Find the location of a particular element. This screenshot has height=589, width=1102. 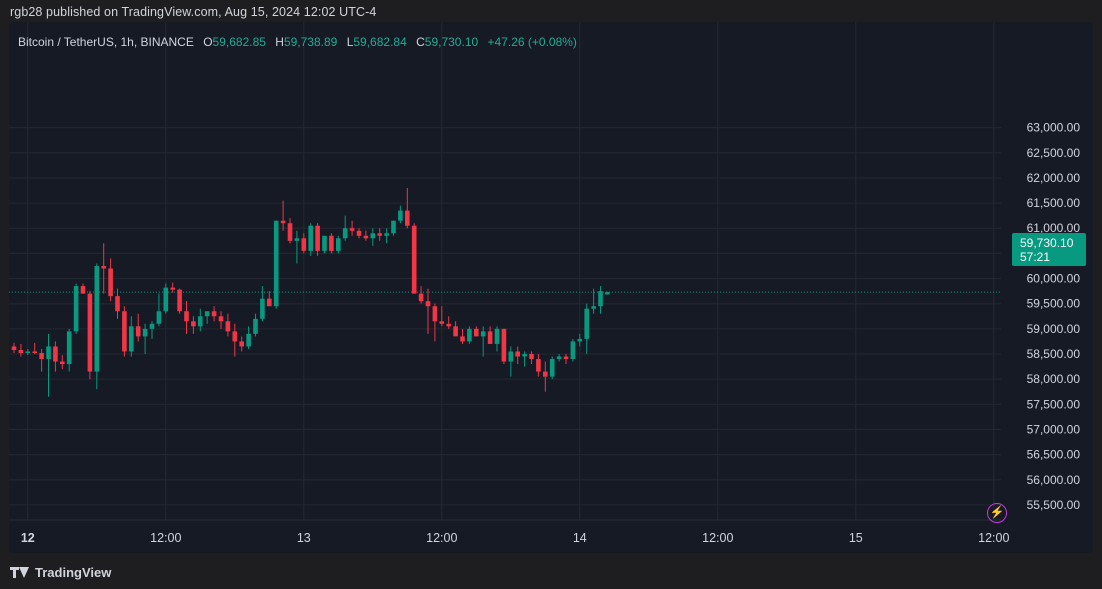

price-tick-label: 57,500.00 is located at coordinates (1054, 404).